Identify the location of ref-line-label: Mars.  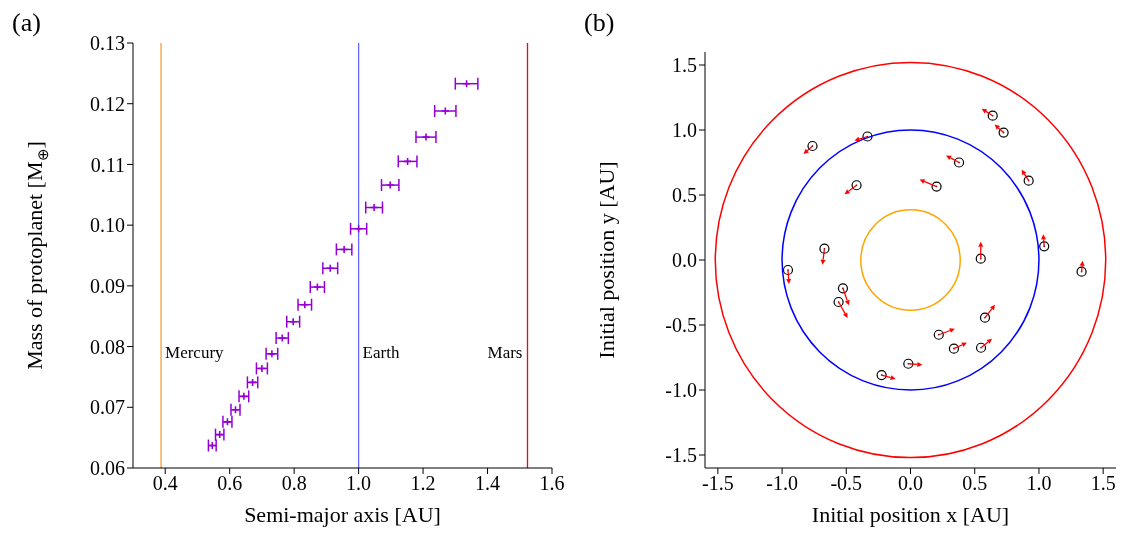
(505, 352).